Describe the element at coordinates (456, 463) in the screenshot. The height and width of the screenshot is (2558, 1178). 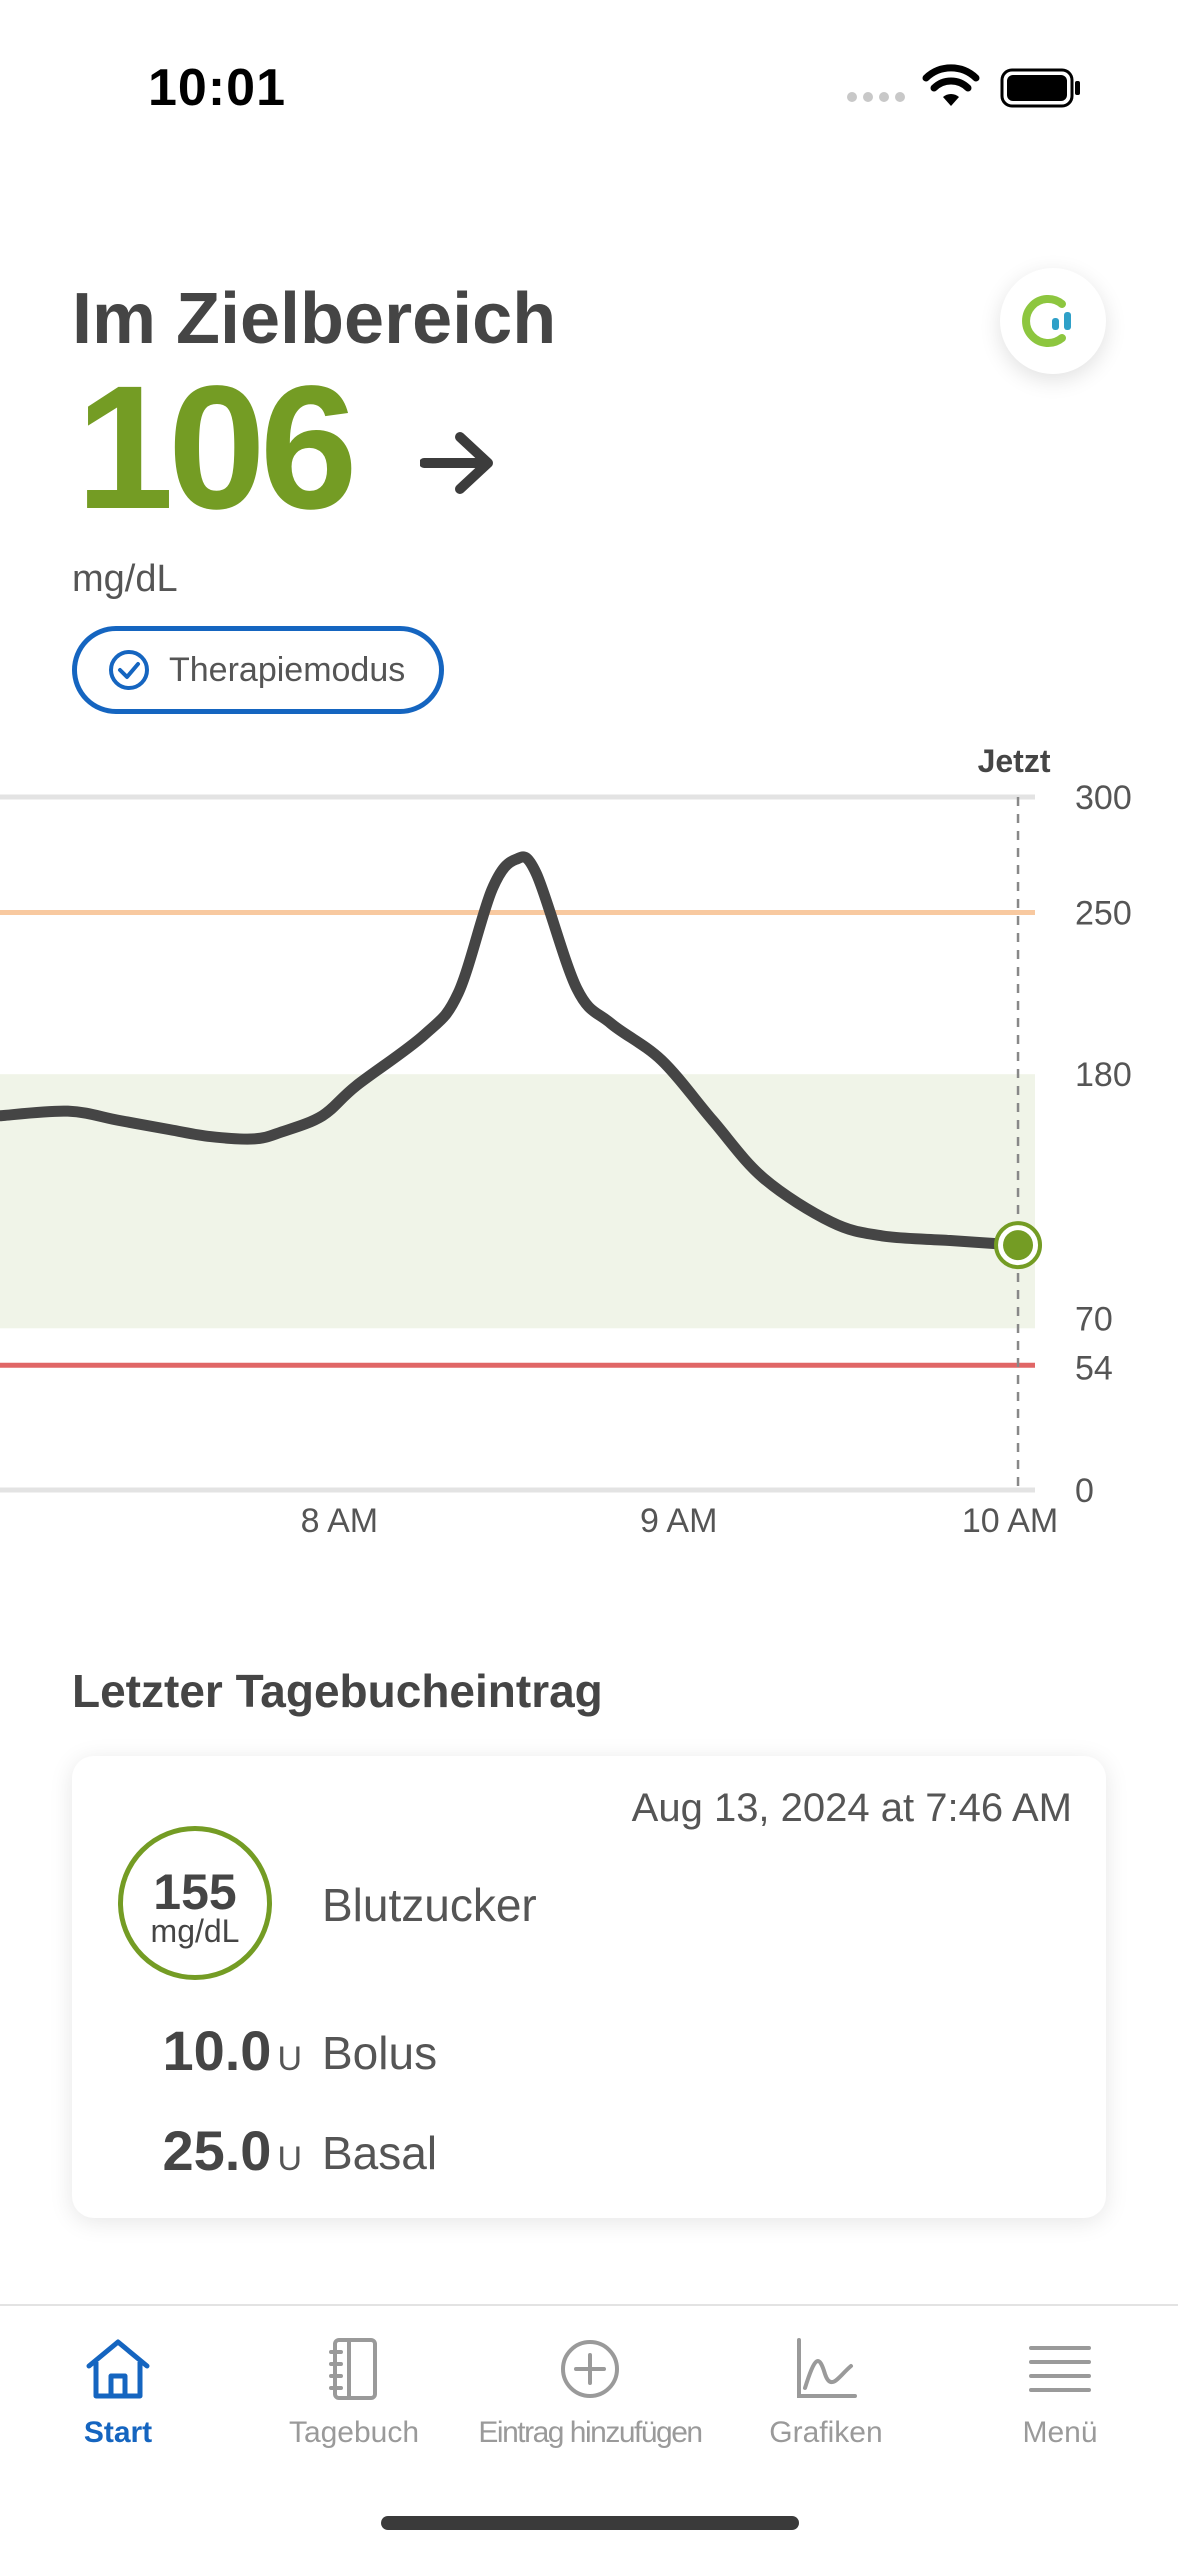
I see `arrow-right-icon` at that location.